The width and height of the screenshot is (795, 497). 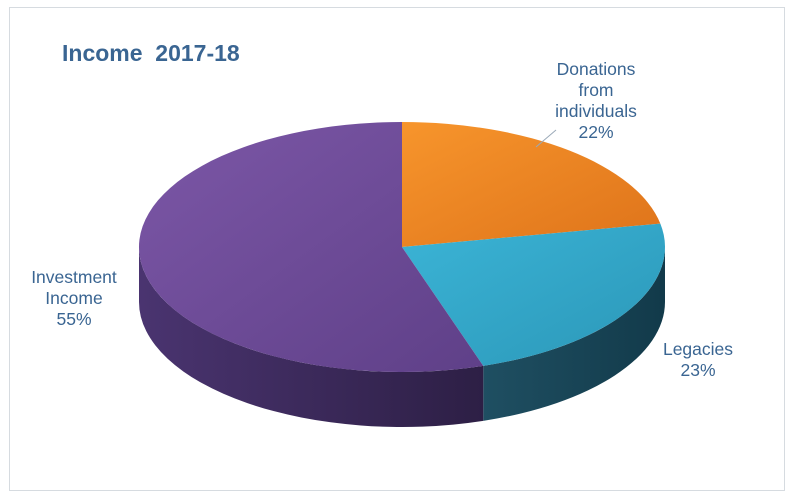 What do you see at coordinates (596, 100) in the screenshot?
I see `data-label: Donations from individuals 22%` at bounding box center [596, 100].